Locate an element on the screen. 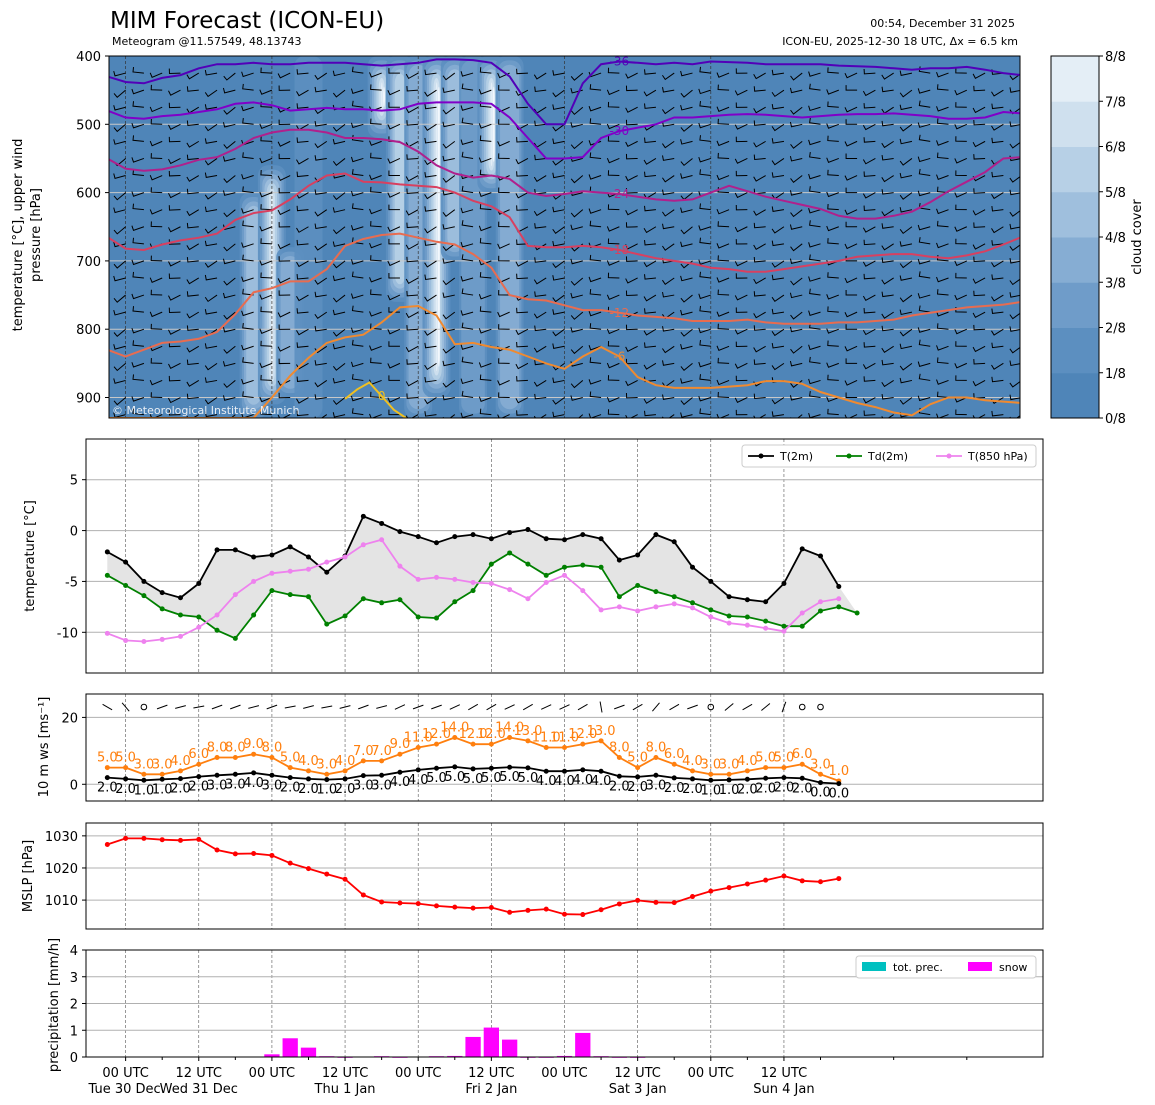 The image size is (1155, 1105). day-label: Fri 2 Jan is located at coordinates (491, 1089).